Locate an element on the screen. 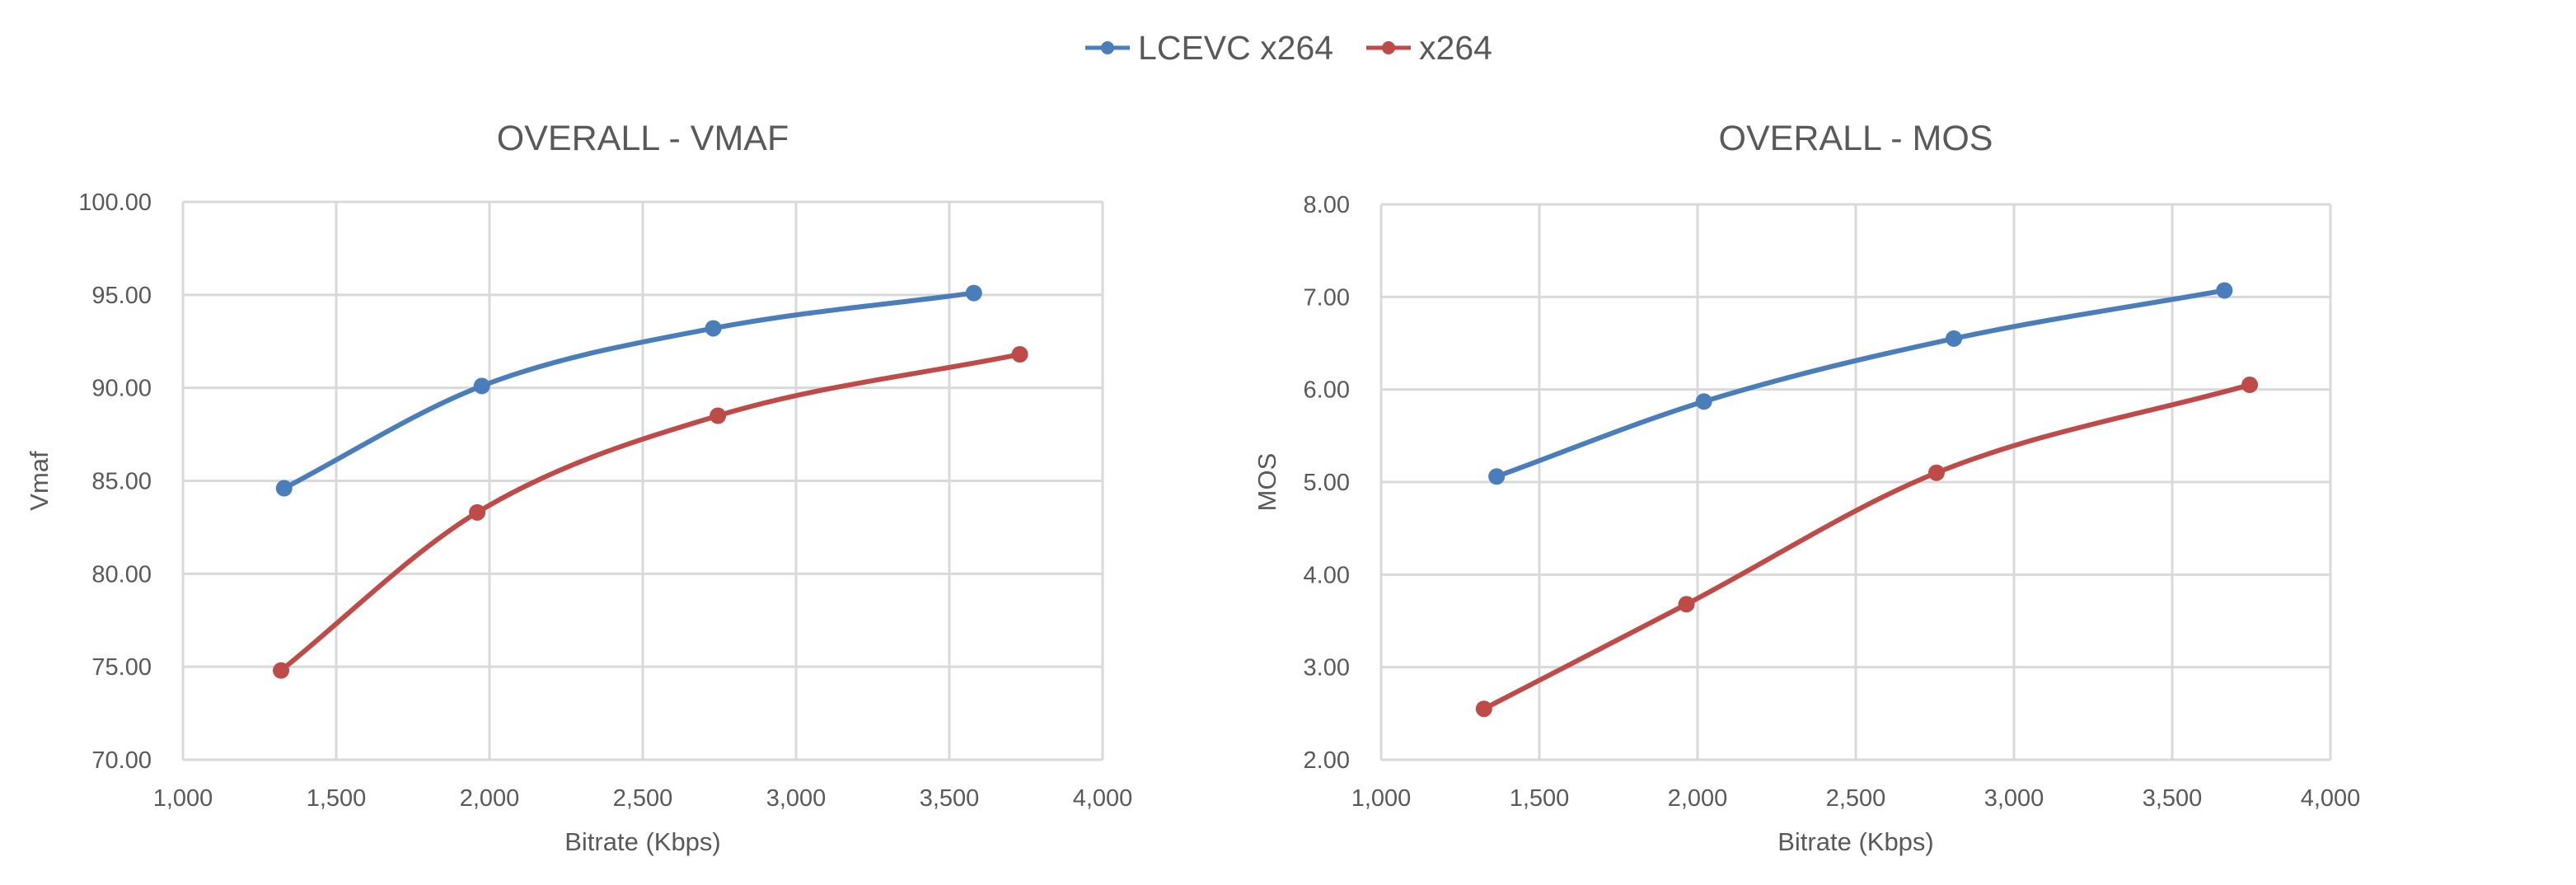  y-tick-label: 6.00 is located at coordinates (1327, 390).